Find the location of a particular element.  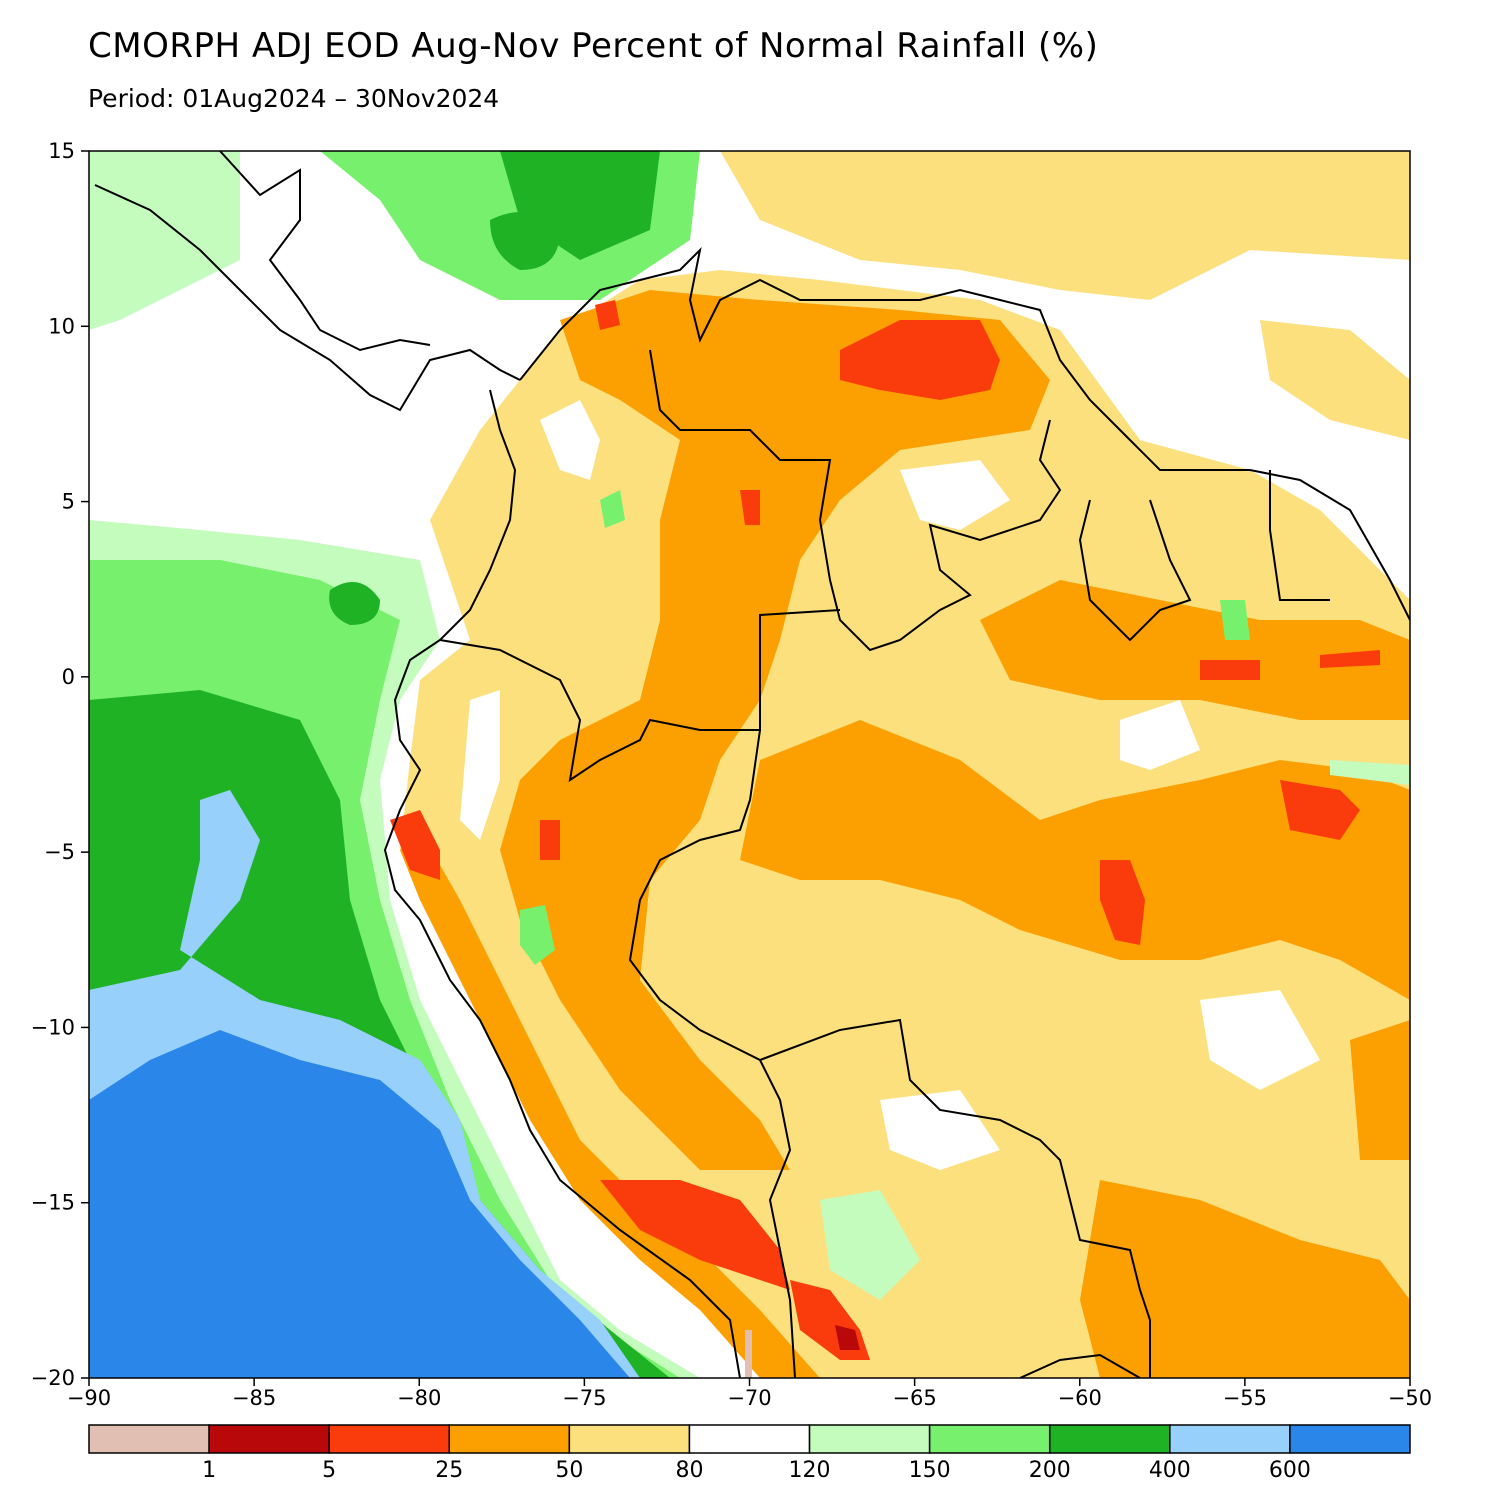

central-america-coastline is located at coordinates (307, 298).